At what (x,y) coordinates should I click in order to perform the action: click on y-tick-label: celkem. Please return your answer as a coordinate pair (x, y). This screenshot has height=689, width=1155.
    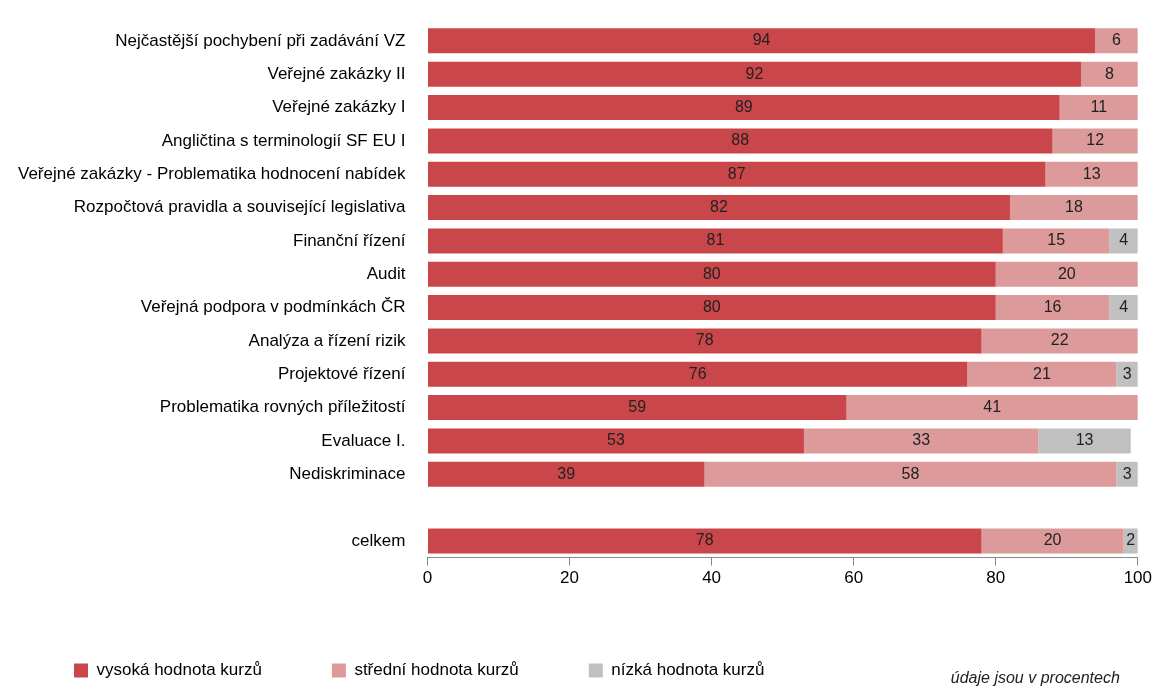
    Looking at the image, I should click on (378, 540).